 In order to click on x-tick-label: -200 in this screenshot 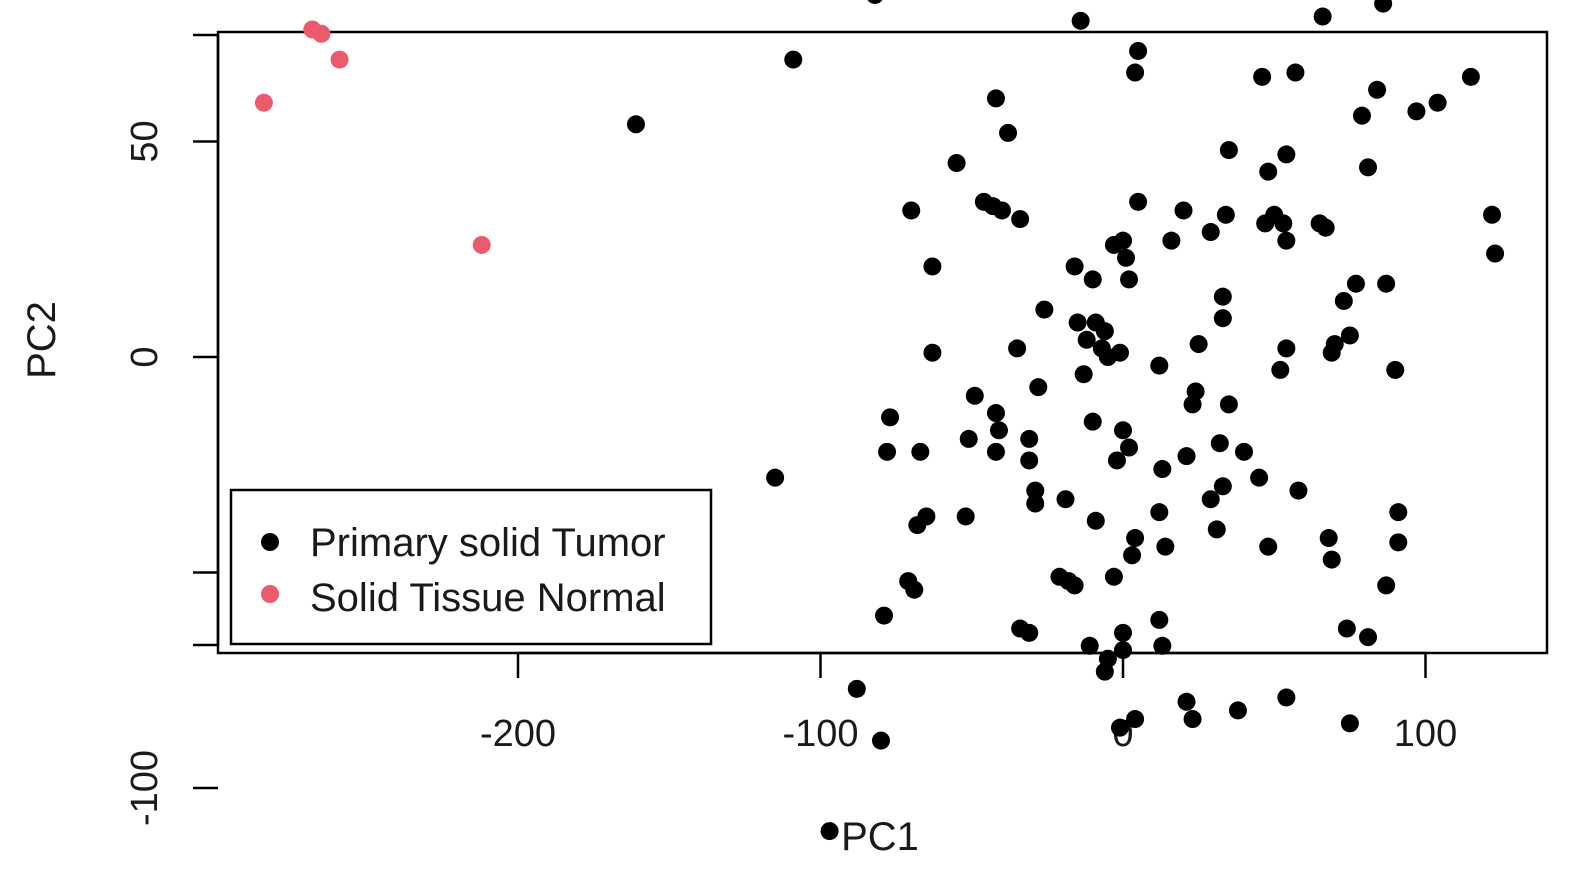, I will do `click(518, 734)`.